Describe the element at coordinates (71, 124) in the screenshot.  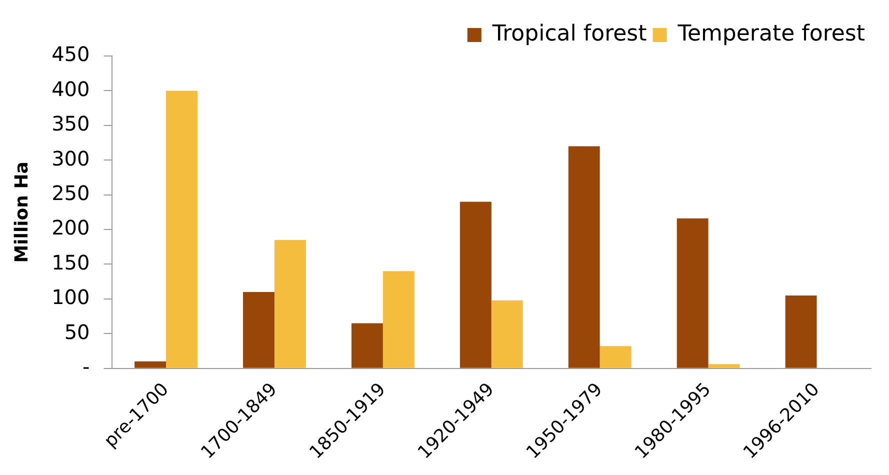
I see `y-tick-label: 350` at that location.